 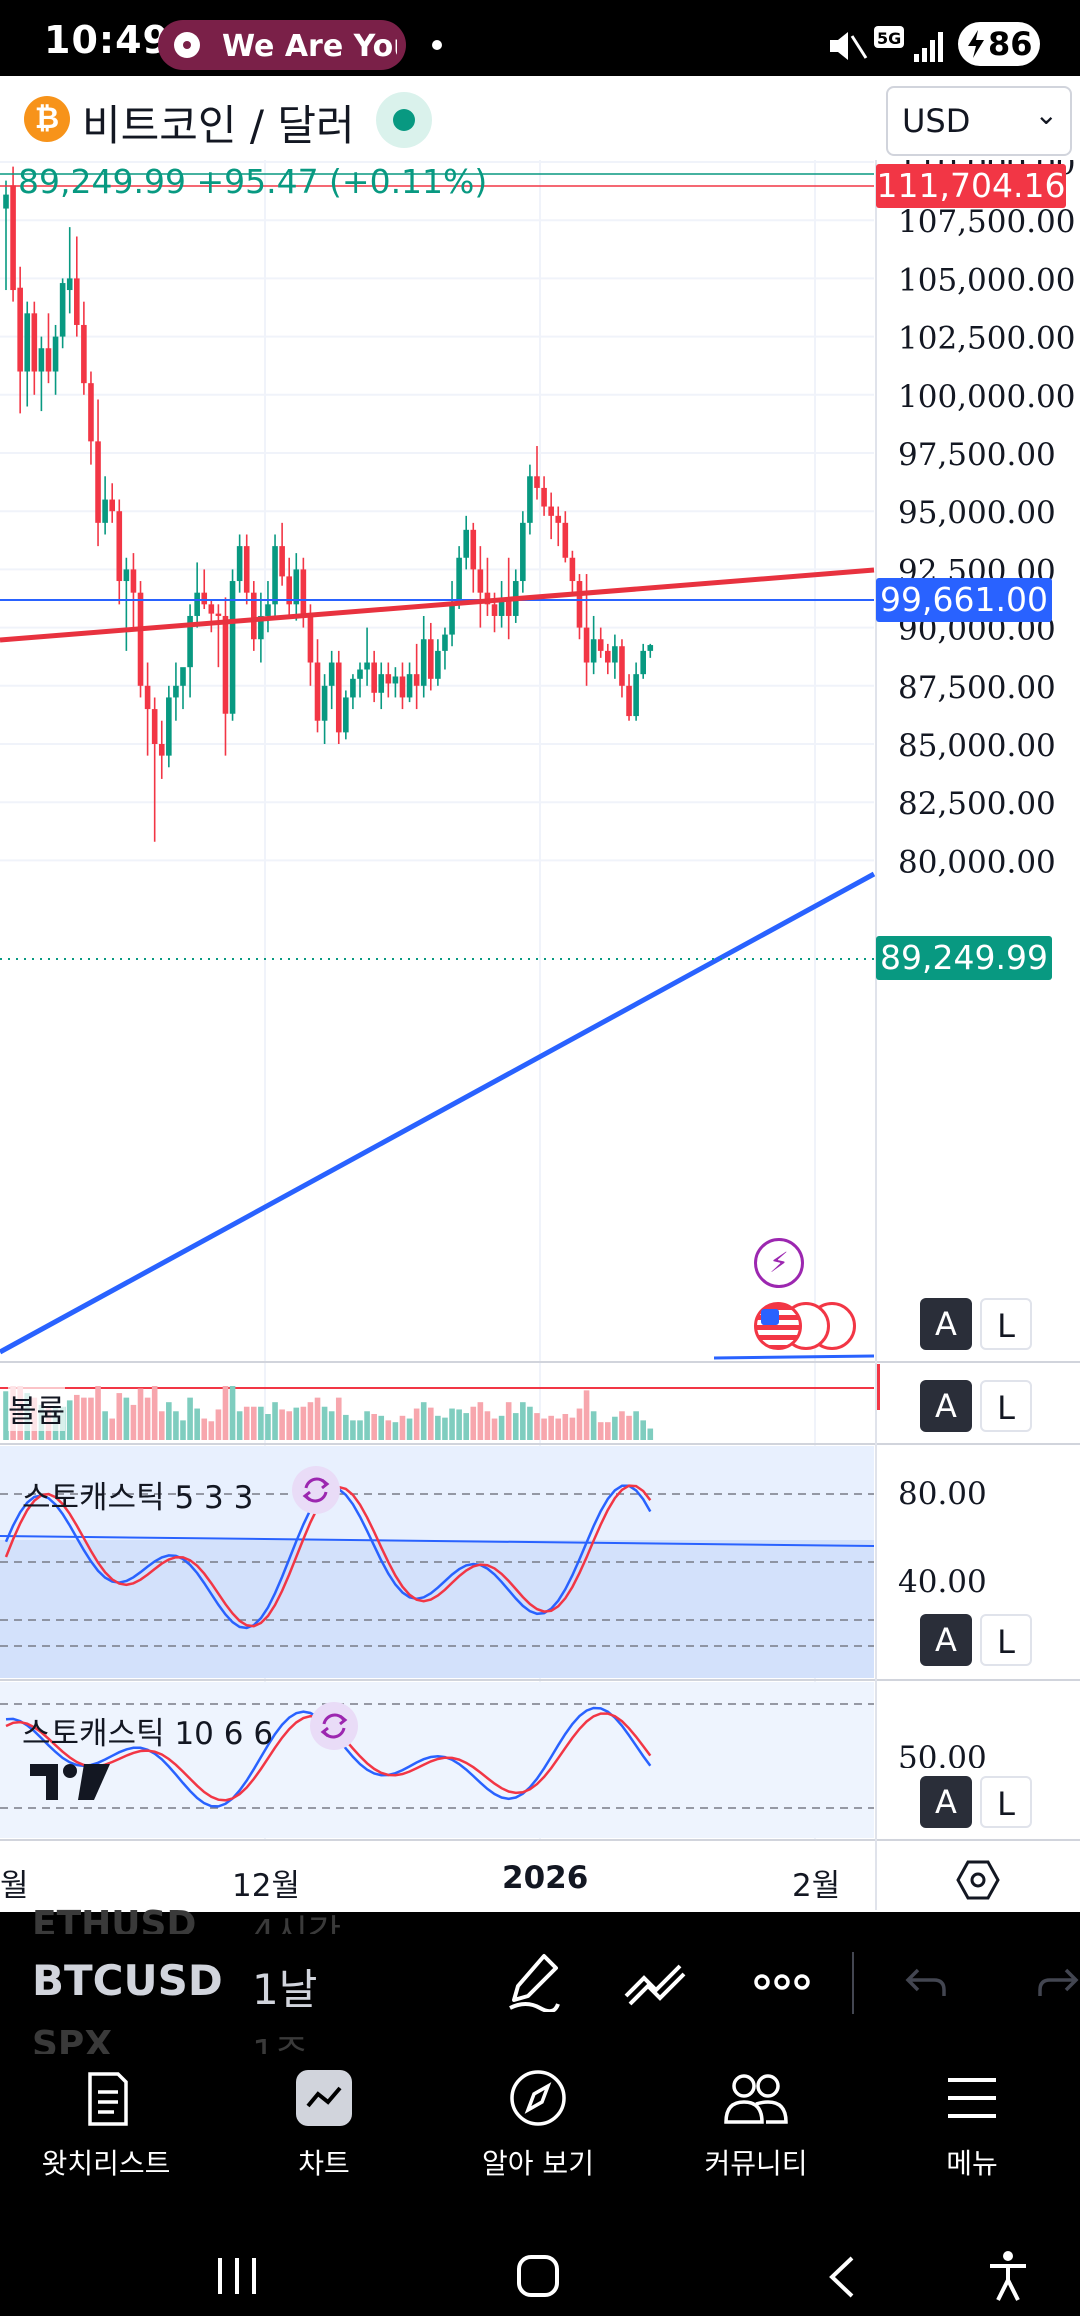 I want to click on lightning-event-icon: ⚡, so click(x=779, y=1263).